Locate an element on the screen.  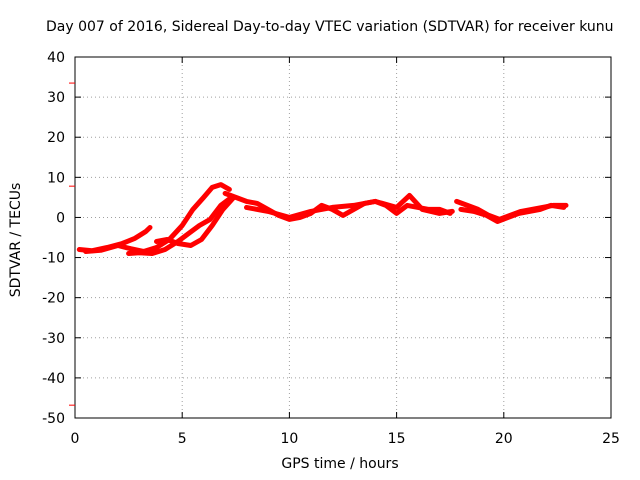
y-tick-label: -10 is located at coordinates (53, 259).